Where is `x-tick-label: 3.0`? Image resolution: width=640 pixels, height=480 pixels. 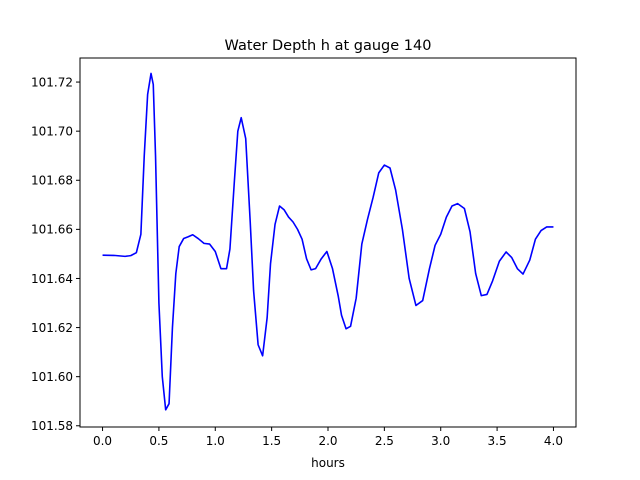
x-tick-label: 3.0 is located at coordinates (440, 441).